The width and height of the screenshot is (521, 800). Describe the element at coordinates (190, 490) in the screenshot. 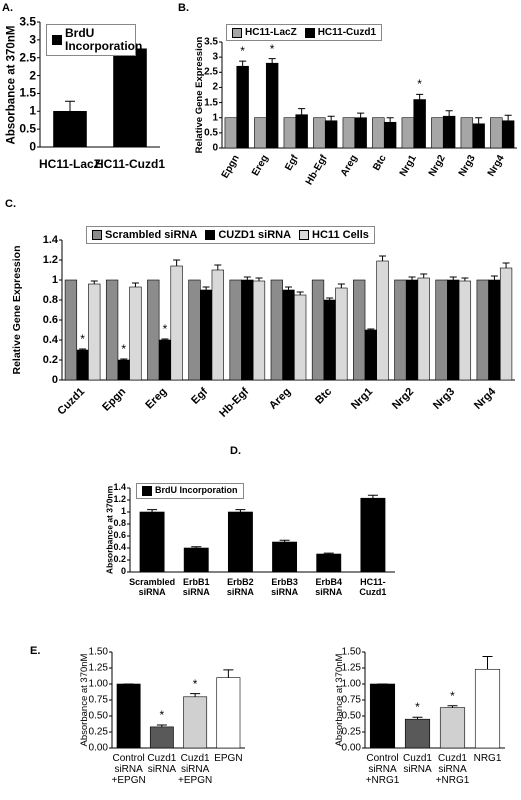

I see `legend-entry: BrdU Incorporation` at that location.